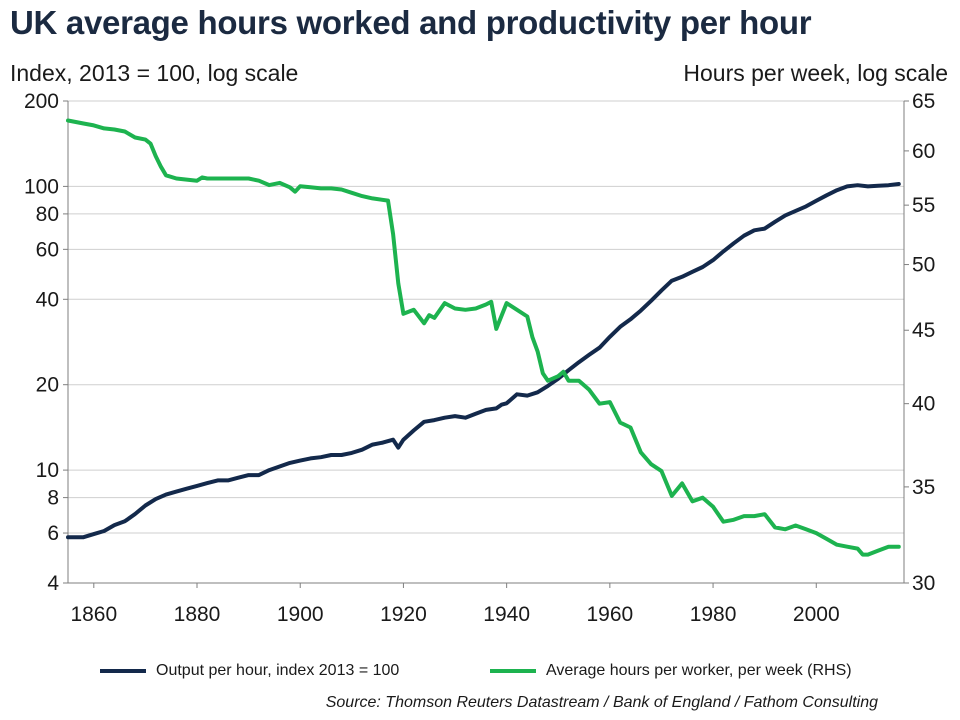  What do you see at coordinates (506, 614) in the screenshot?
I see `x-tick-label: 1940` at bounding box center [506, 614].